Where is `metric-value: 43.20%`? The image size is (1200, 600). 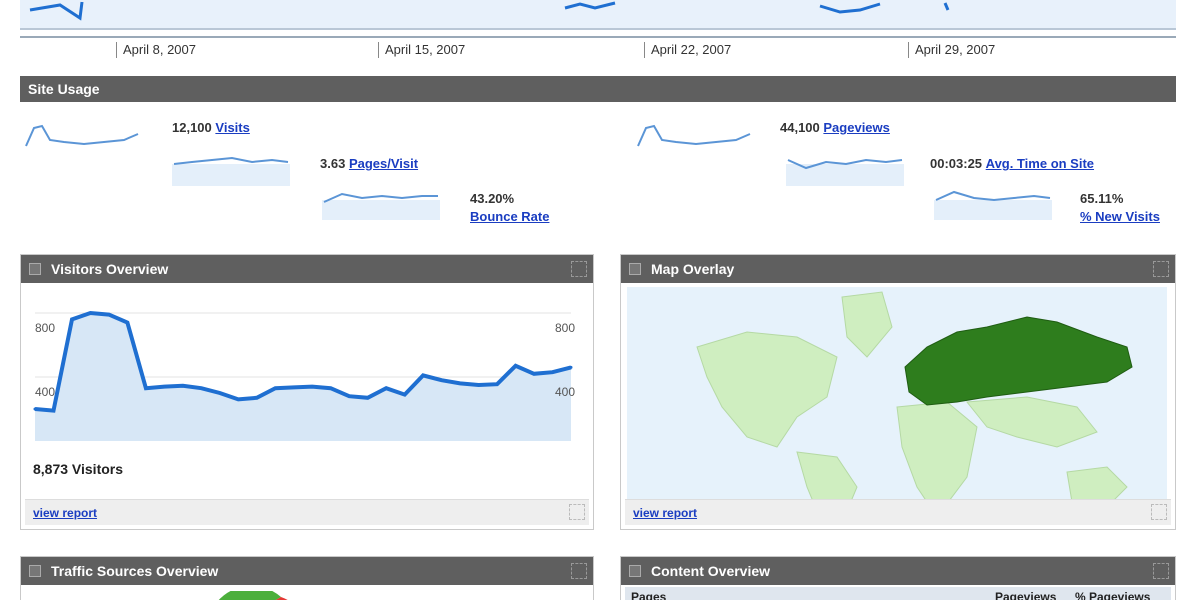
metric-value: 43.20% is located at coordinates (492, 198).